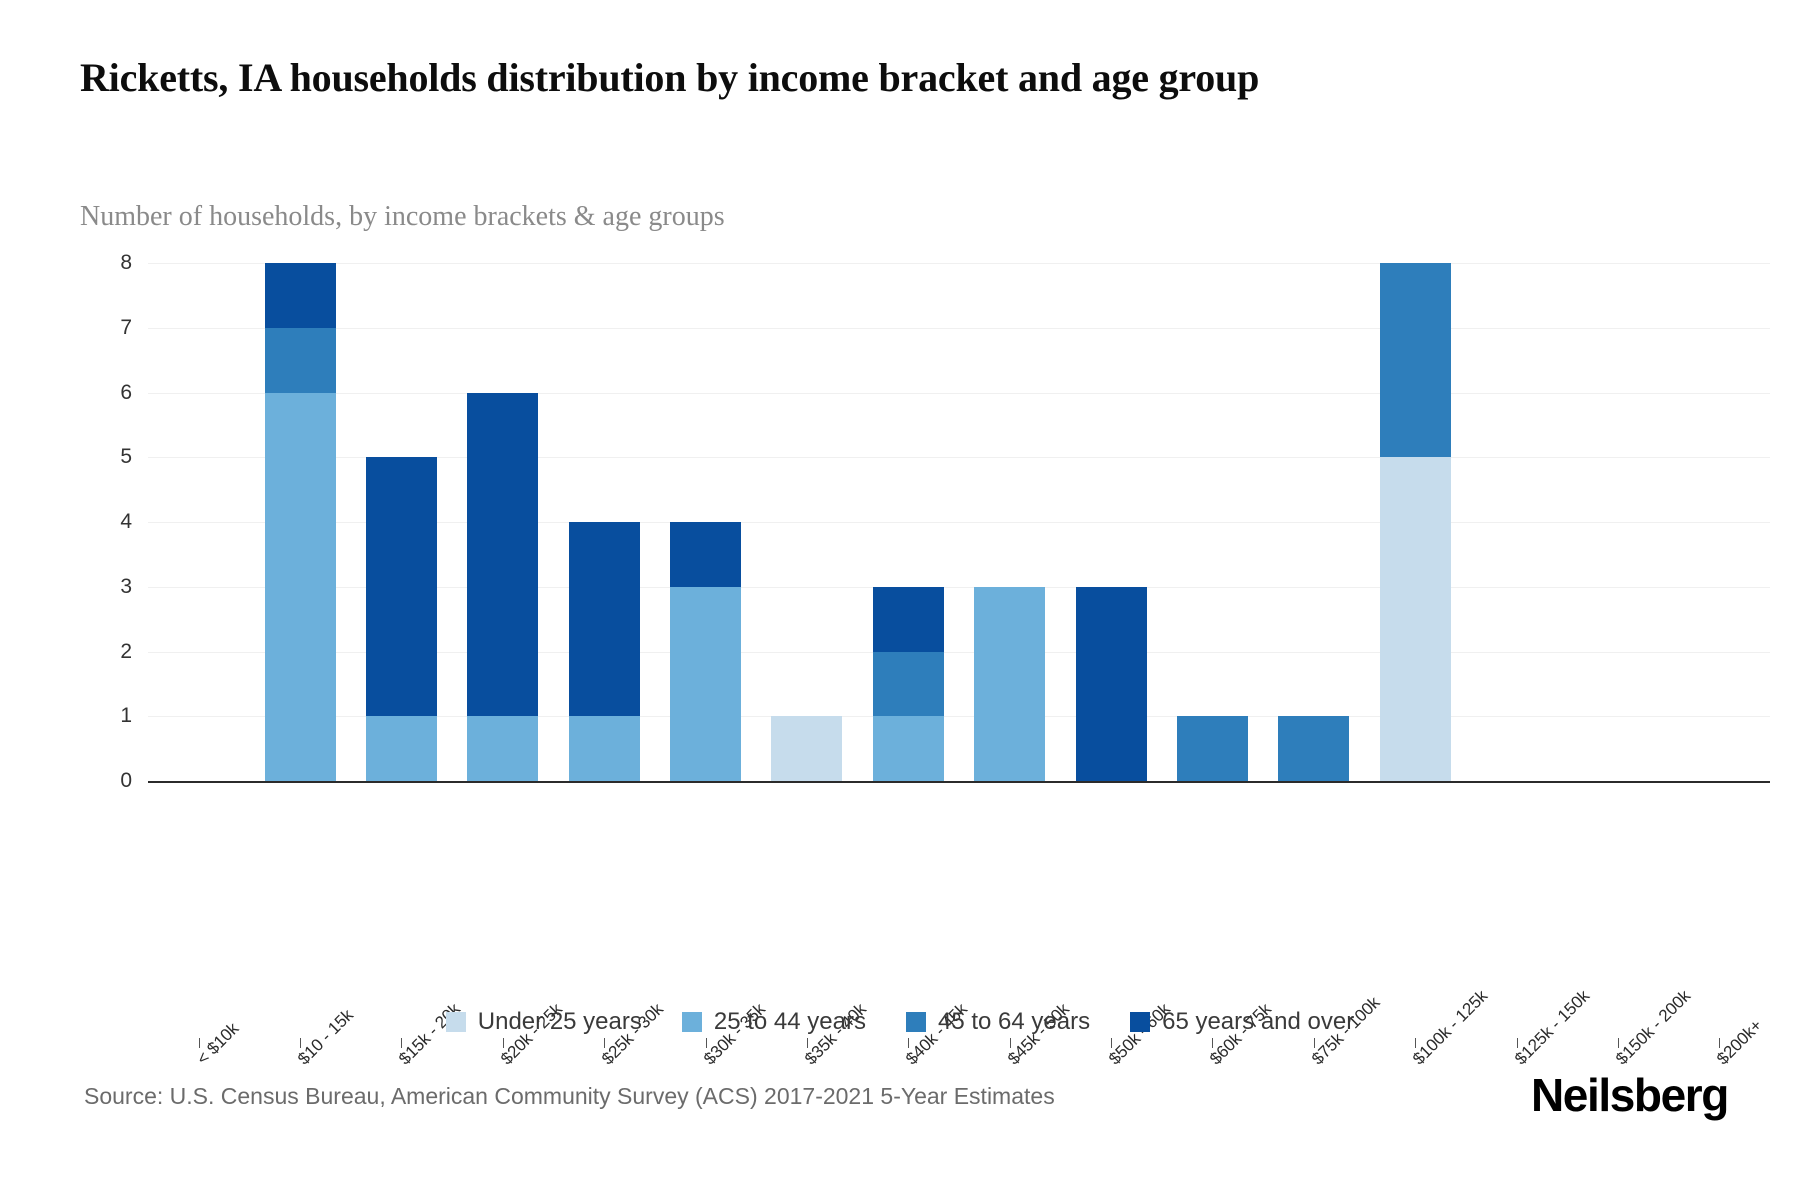 Image resolution: width=1800 pixels, height=1200 pixels. I want to click on x-axis-line, so click(959, 782).